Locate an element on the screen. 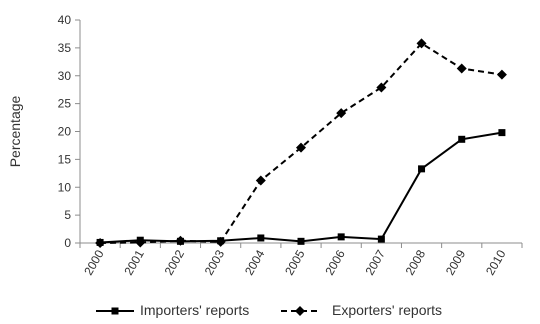 This screenshot has width=540, height=324. y-axis-ticks: 0 5 10 15 20 25 30 35 40 is located at coordinates (69, 131).